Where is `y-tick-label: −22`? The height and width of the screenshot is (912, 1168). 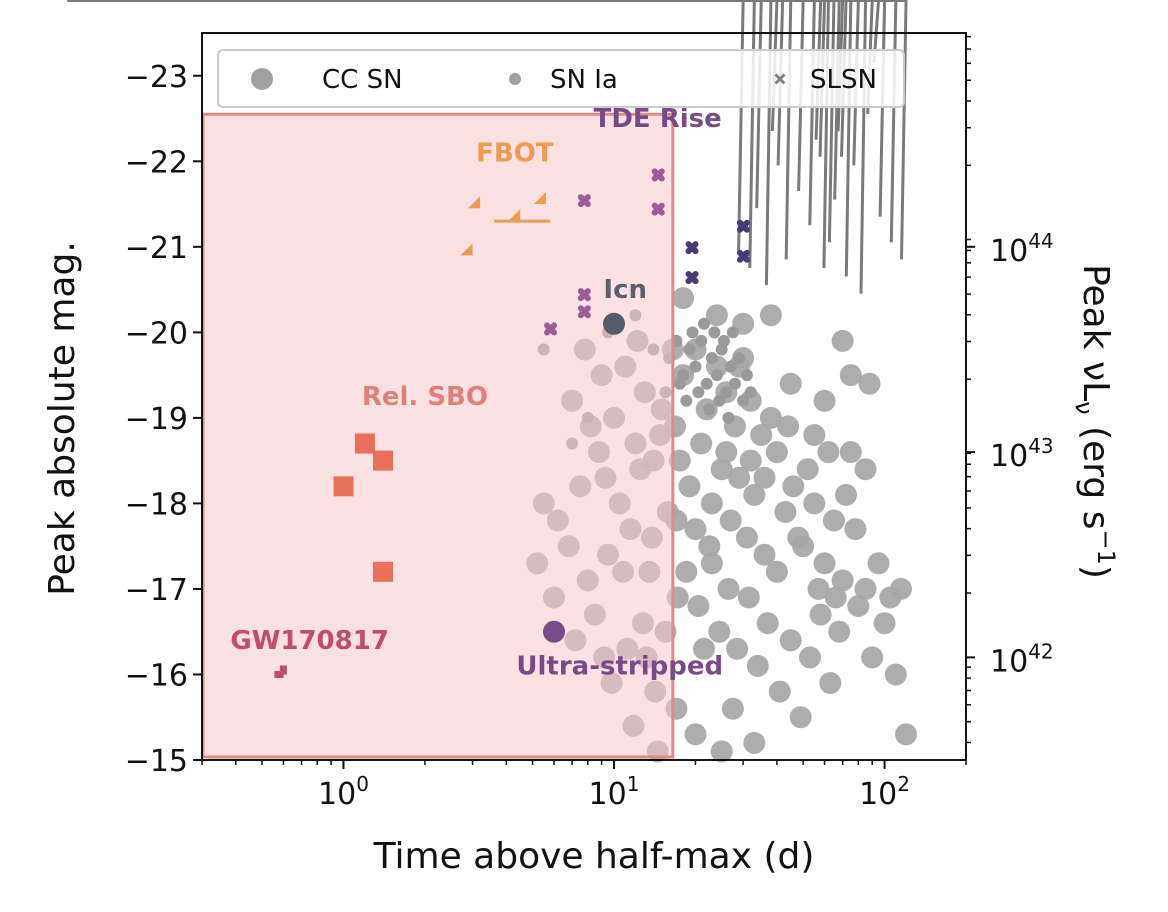 y-tick-label: −22 is located at coordinates (156, 162).